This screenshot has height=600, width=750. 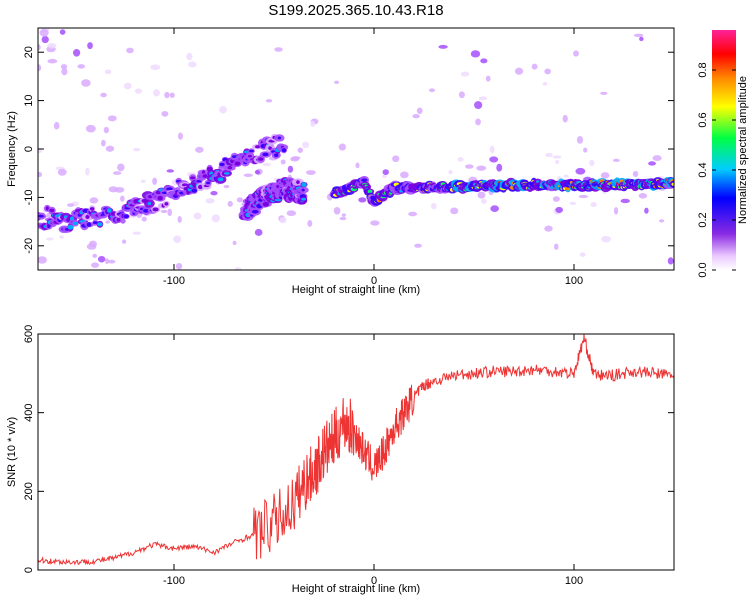 I want to click on colorbar-label: Normalized spectral amplitude, so click(x=743, y=150).